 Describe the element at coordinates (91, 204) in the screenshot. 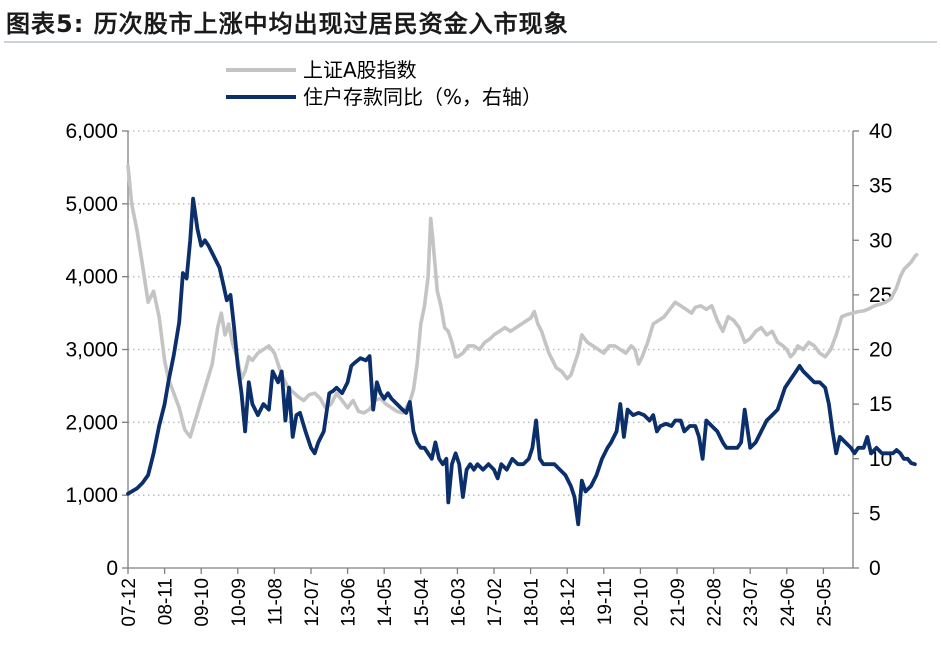

I see `left-tick-label: 5,000` at that location.